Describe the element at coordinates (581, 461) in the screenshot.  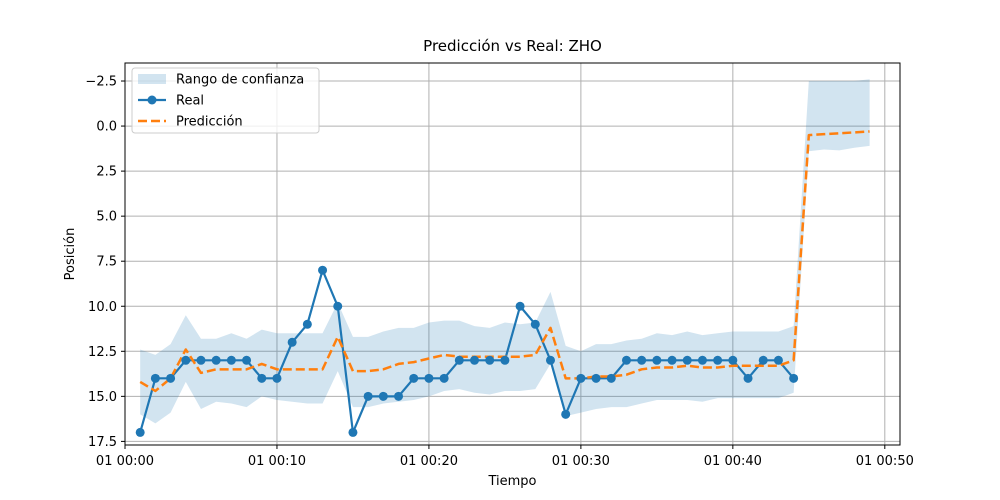
I see `x-tick-label: 01 00:30` at that location.